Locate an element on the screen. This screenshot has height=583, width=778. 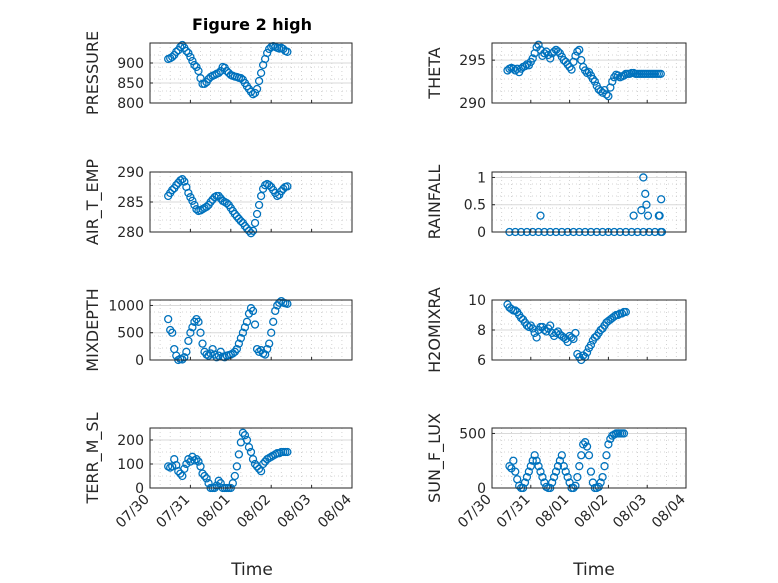
y-axis-label: TERR_M_SL is located at coordinates (93, 458).